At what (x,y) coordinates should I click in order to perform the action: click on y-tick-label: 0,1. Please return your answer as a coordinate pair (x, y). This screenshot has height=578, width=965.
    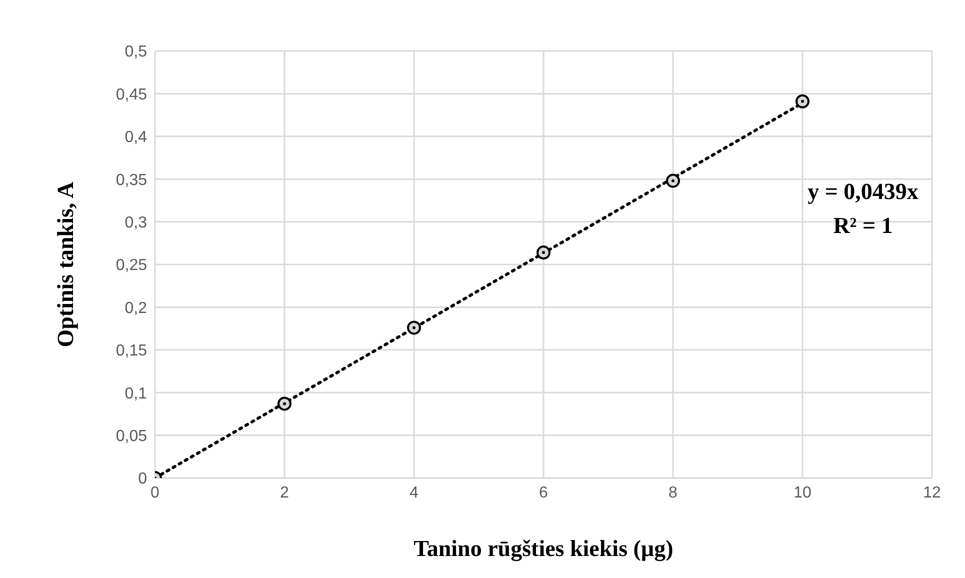
    Looking at the image, I should click on (136, 393).